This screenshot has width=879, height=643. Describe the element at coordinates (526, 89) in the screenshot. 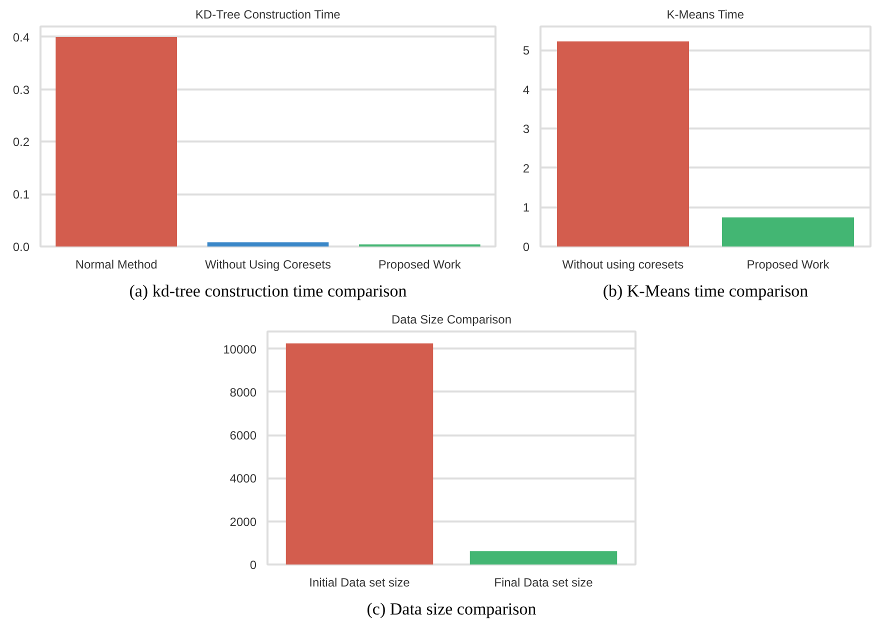

I see `y-tick-label: 4` at that location.